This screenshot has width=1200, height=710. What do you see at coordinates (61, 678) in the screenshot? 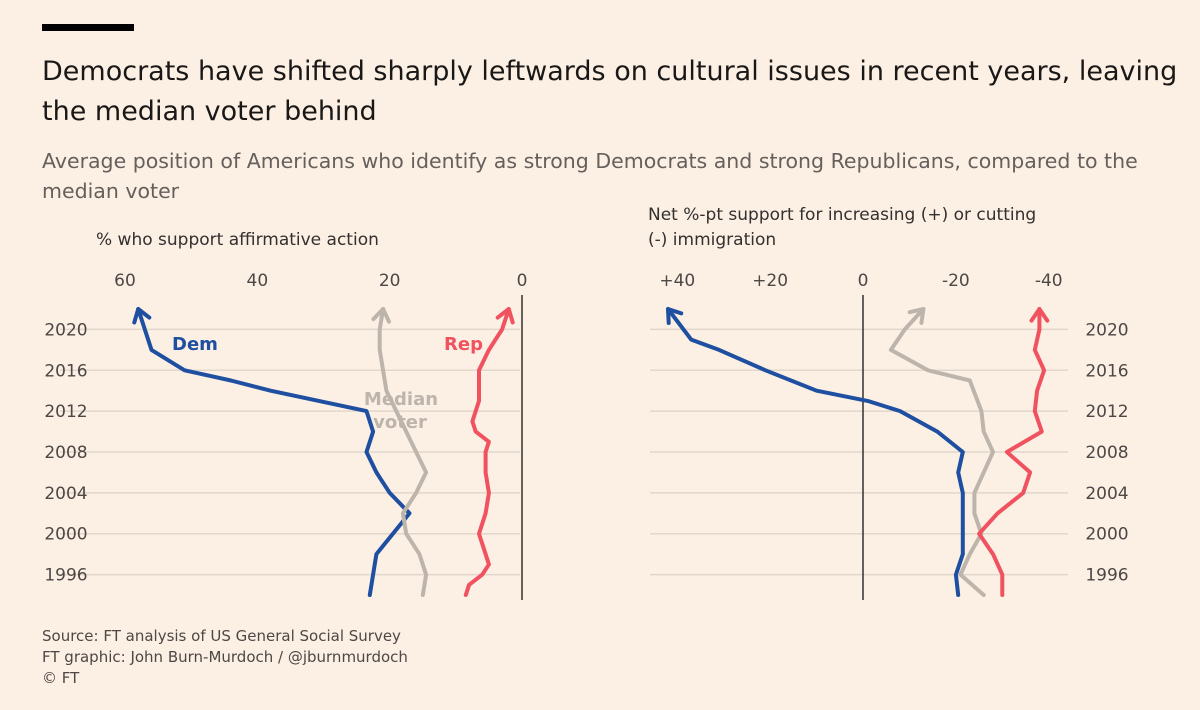
I see `copyright-note: © FT` at bounding box center [61, 678].